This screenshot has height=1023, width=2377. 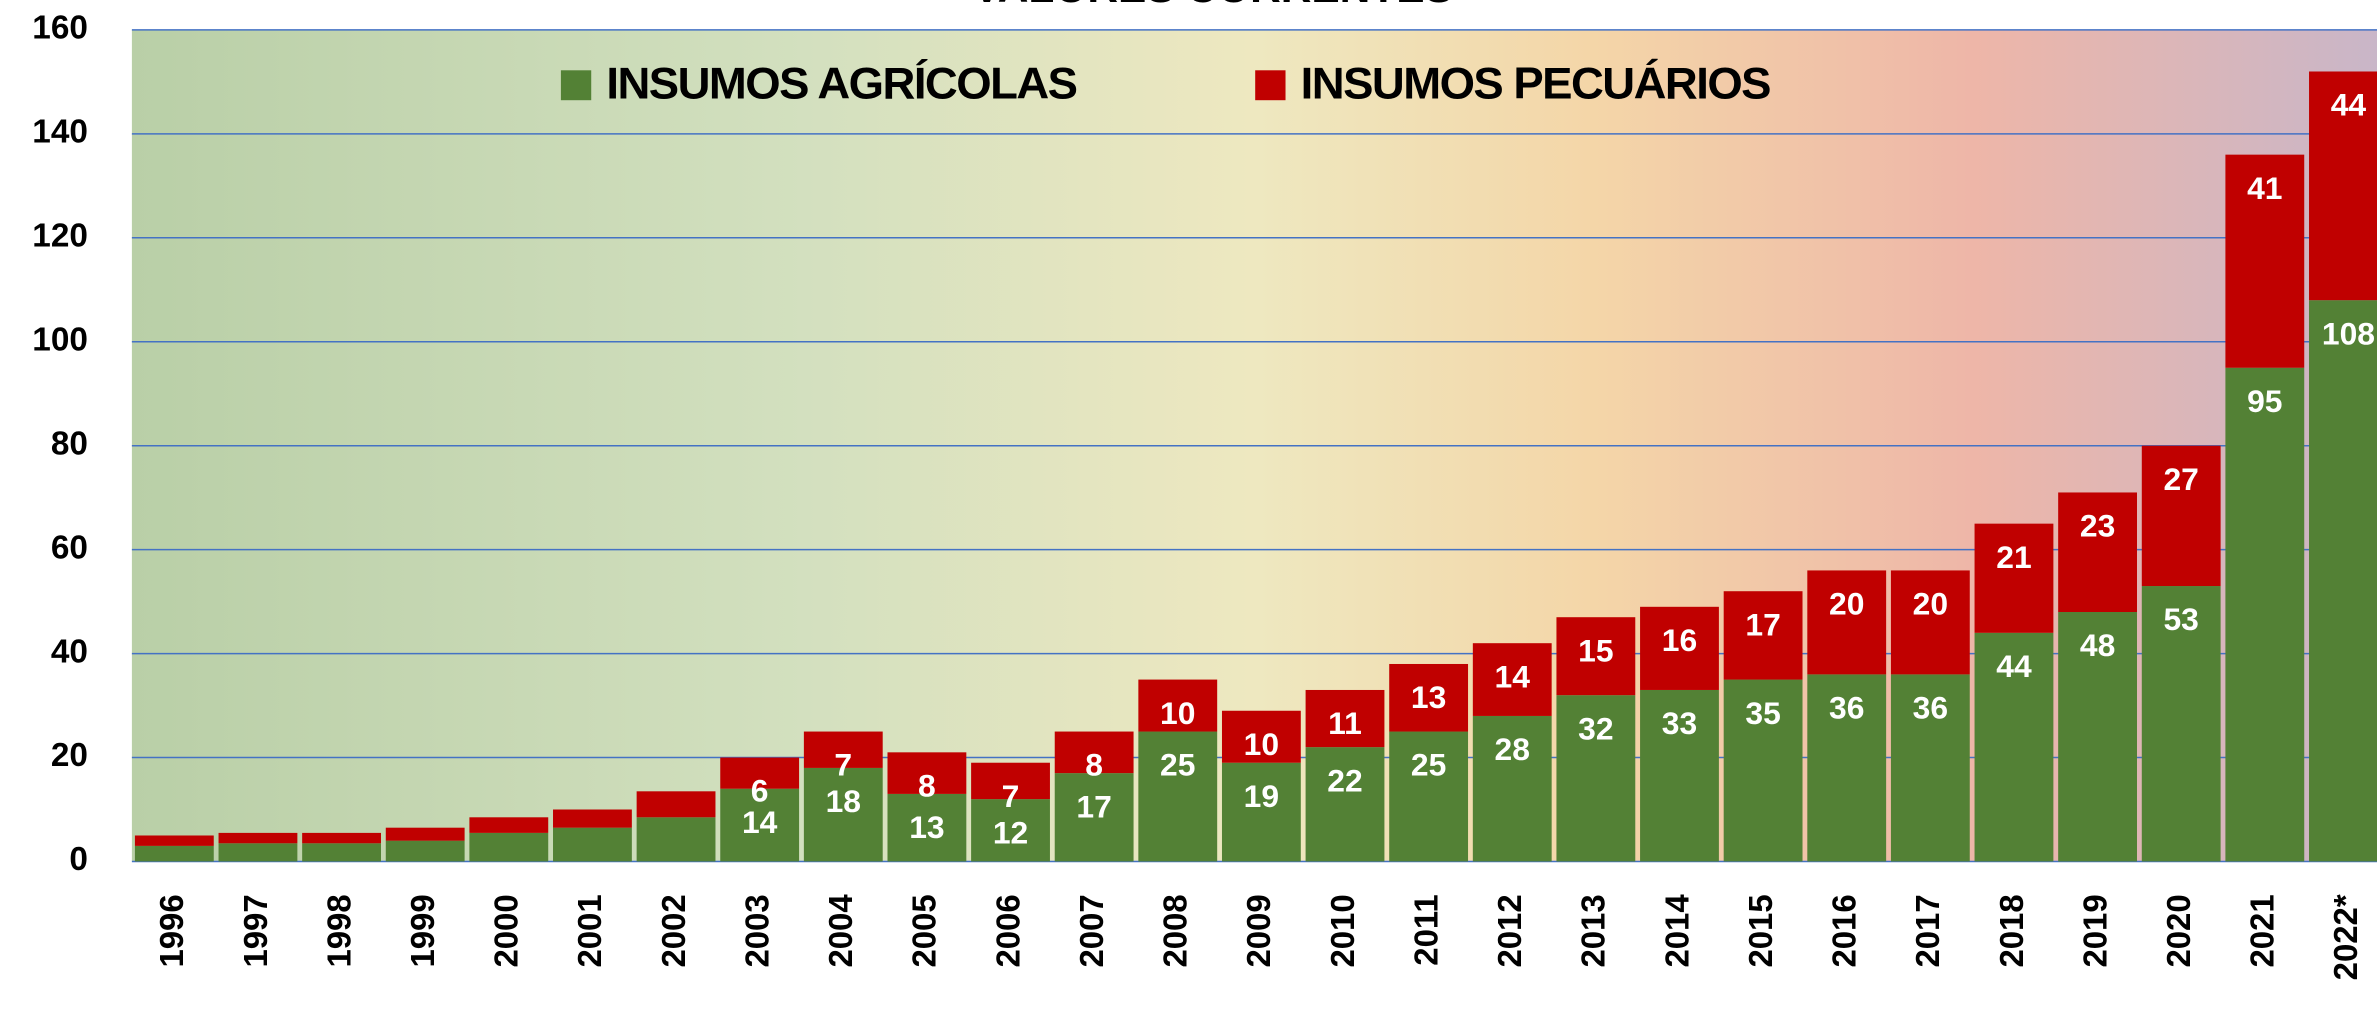 I want to click on x-tick-label: 2008, so click(x=1175, y=930).